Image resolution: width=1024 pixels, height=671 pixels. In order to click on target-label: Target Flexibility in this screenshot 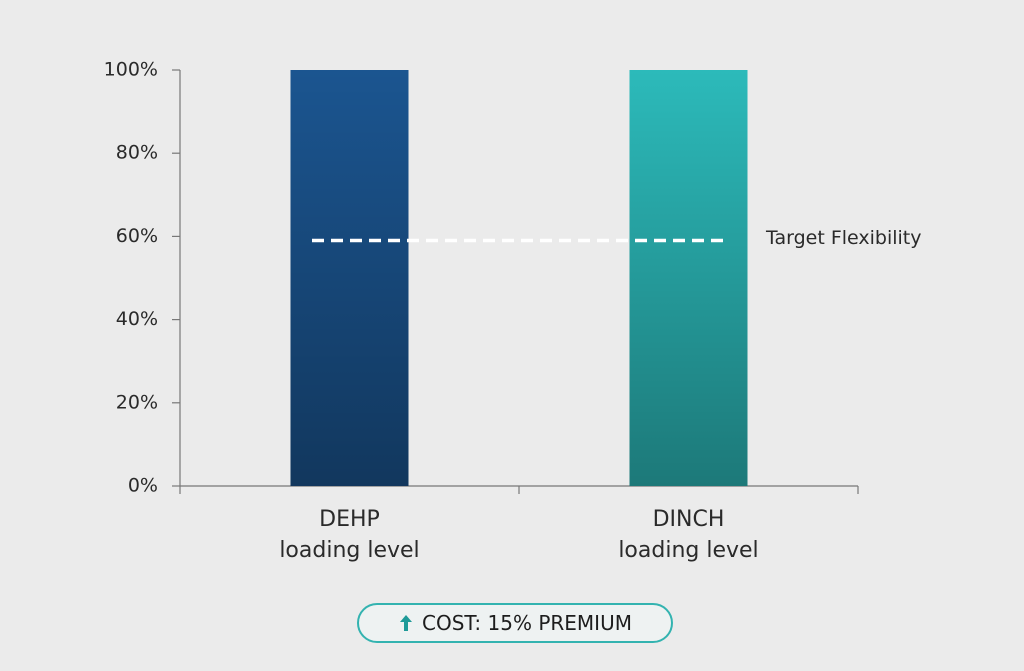, I will do `click(843, 238)`.